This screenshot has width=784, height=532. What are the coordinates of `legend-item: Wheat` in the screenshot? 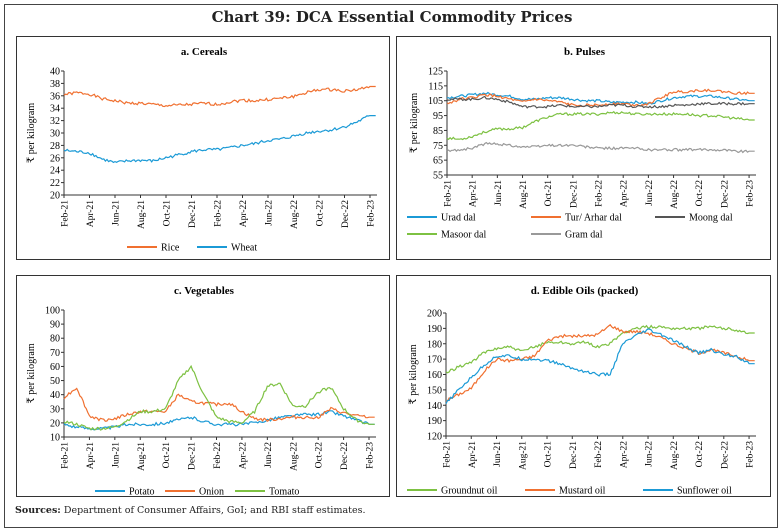 It's located at (227, 248).